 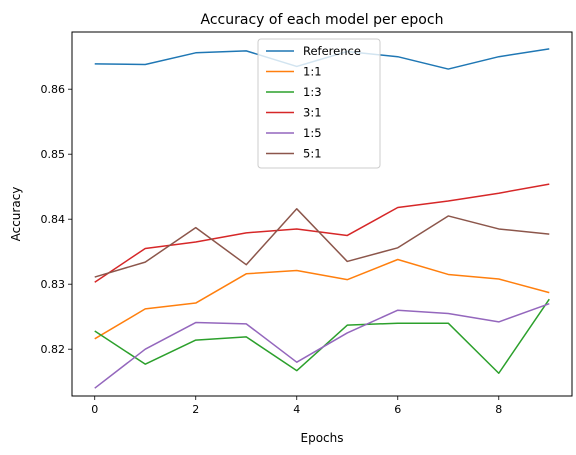 What do you see at coordinates (312, 154) in the screenshot?
I see `legend-label: 5:1` at bounding box center [312, 154].